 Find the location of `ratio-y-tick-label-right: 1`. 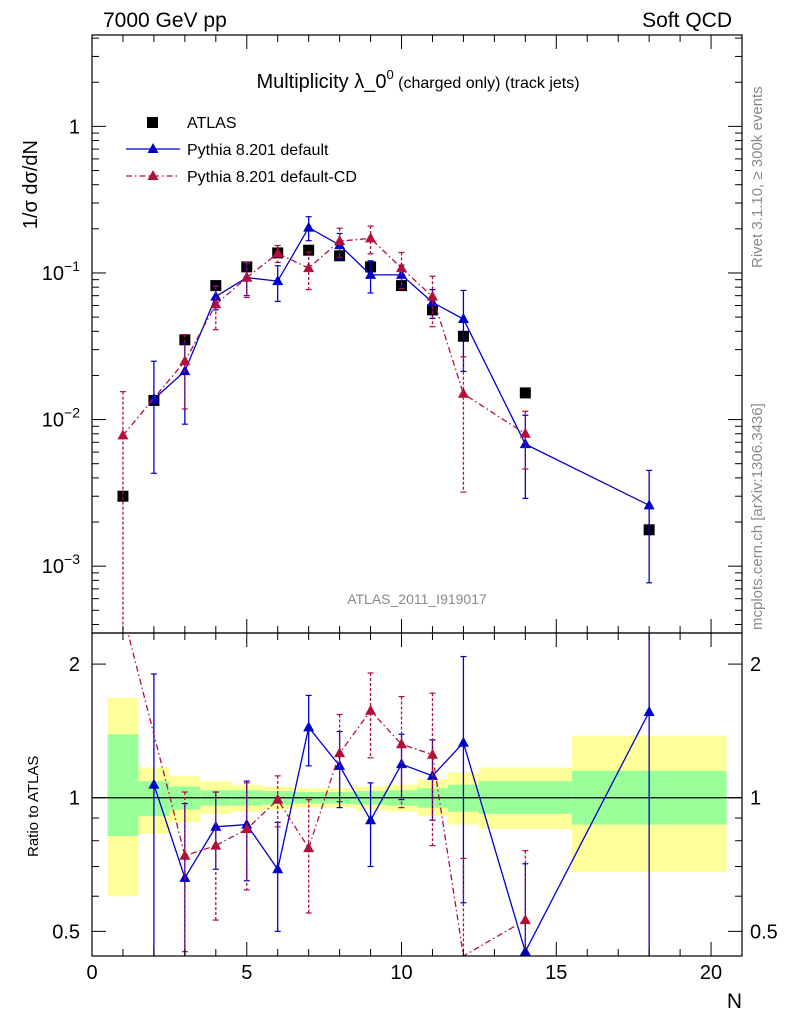

ratio-y-tick-label-right: 1 is located at coordinates (755, 799).